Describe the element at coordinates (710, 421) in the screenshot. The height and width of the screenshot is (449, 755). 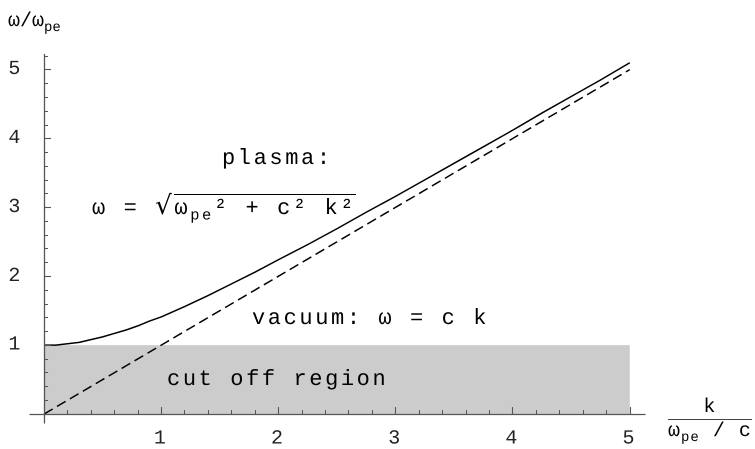
I see `x-axis-title: k ω$_{pe}$ / c` at that location.